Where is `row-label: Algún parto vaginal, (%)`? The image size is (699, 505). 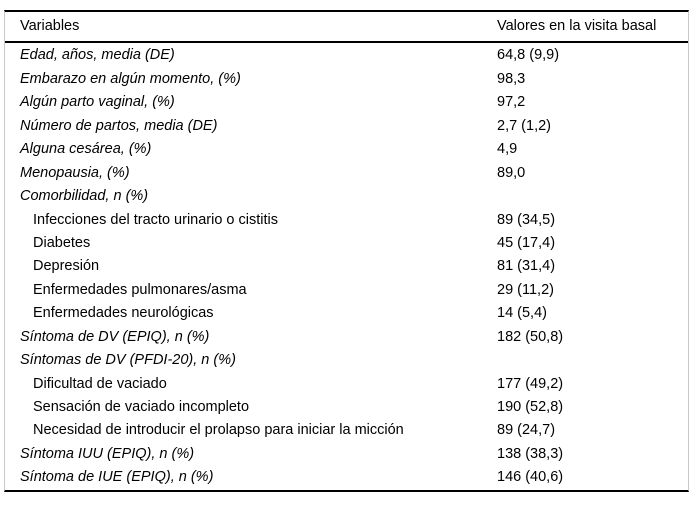
row-label: Algún parto vaginal, (%) is located at coordinates (97, 102).